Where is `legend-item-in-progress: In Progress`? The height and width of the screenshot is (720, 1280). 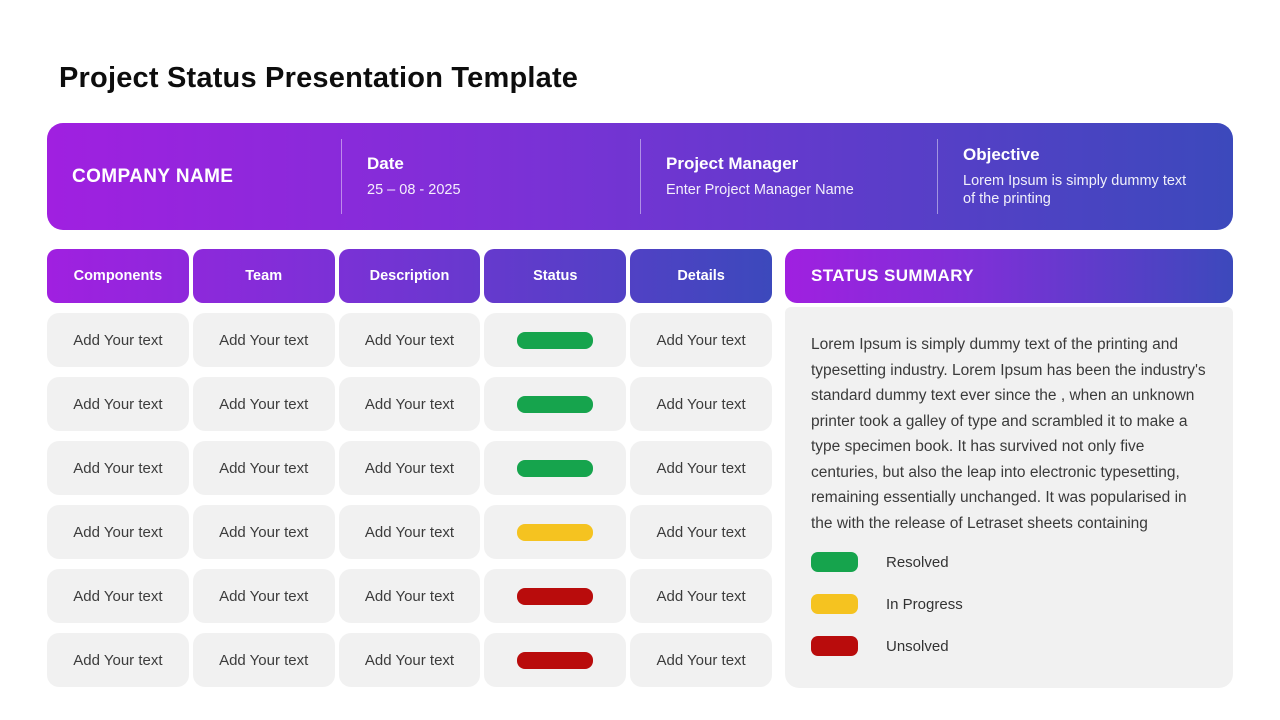 legend-item-in-progress: In Progress is located at coordinates (1009, 604).